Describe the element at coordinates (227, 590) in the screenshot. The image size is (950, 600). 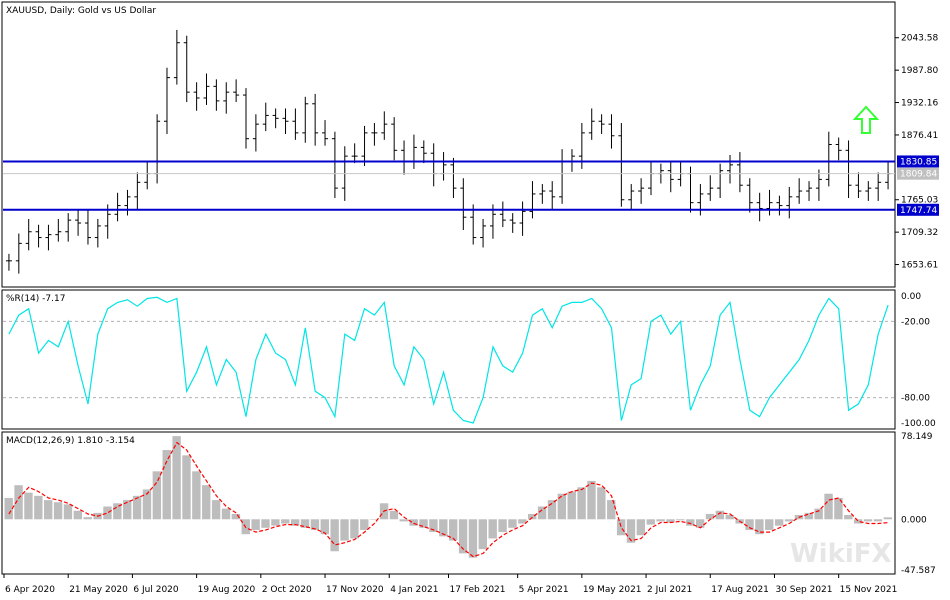
I see `date-tick-label: 19 Aug 2020` at that location.